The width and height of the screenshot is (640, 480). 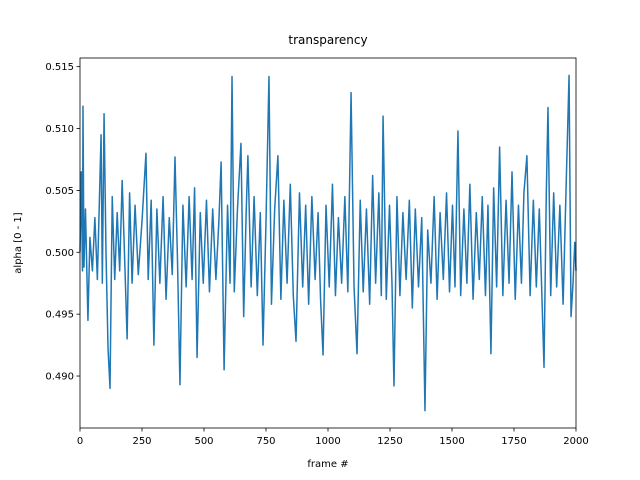 What do you see at coordinates (327, 441) in the screenshot?
I see `x-tick-label: 1000` at bounding box center [327, 441].